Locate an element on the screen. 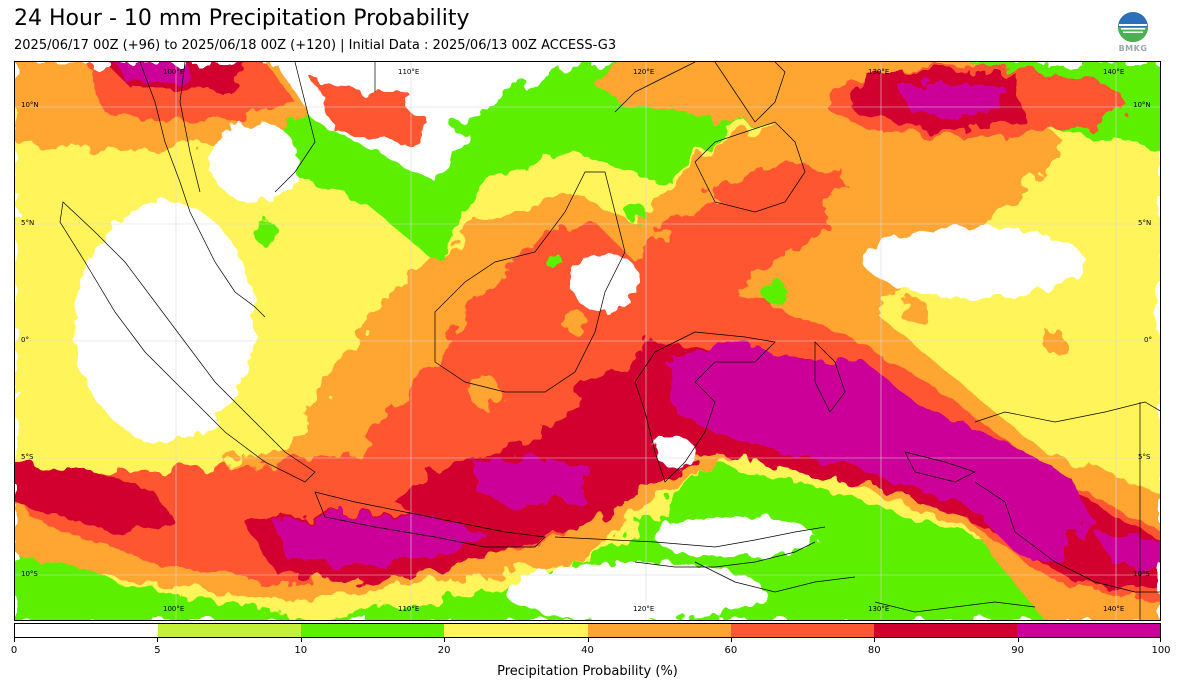 Image resolution: width=1180 pixels, height=690 pixels. lat-label-left: 5°S is located at coordinates (27, 457).